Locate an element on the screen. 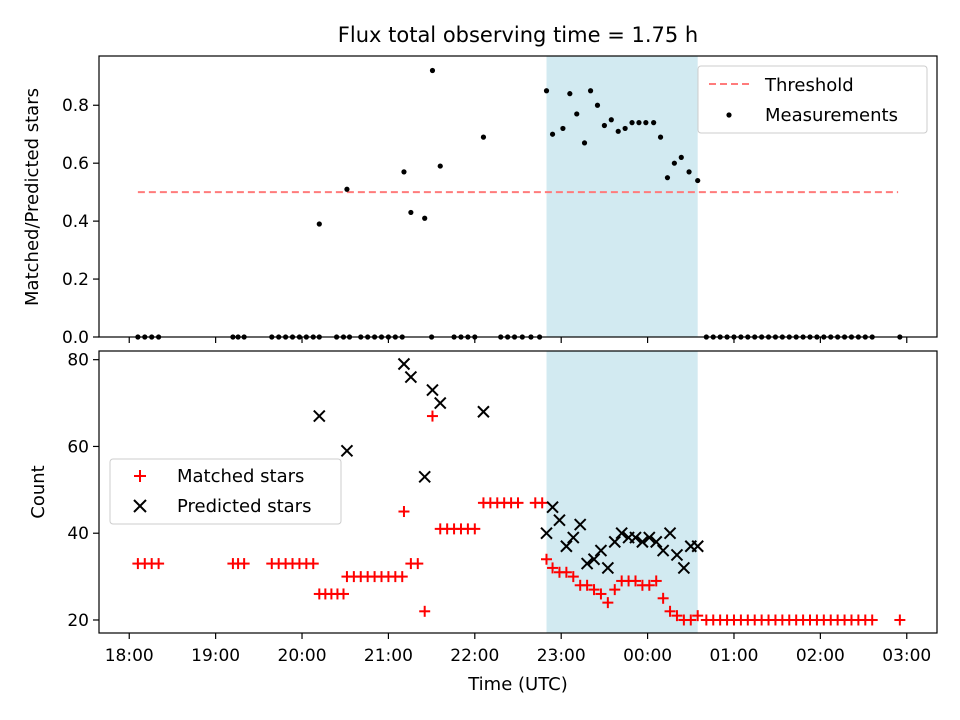  x-tick-label: 01:00 is located at coordinates (733, 656).